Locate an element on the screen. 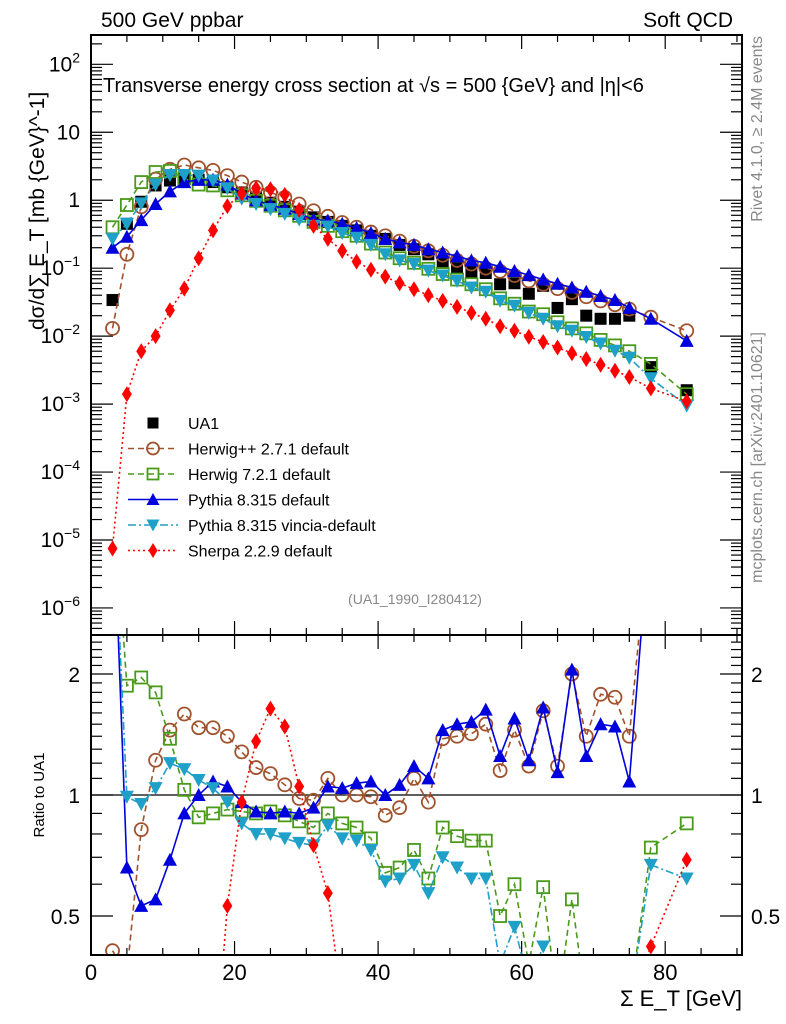 Image resolution: width=786 pixels, height=1024 pixels. legend-marker is located at coordinates (153, 423).